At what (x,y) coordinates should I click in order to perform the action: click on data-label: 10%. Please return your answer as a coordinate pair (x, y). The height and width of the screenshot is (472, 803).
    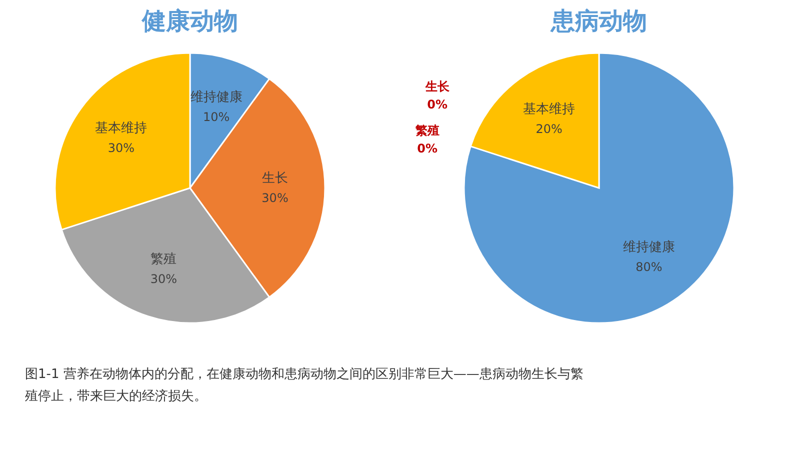
    Looking at the image, I should click on (216, 117).